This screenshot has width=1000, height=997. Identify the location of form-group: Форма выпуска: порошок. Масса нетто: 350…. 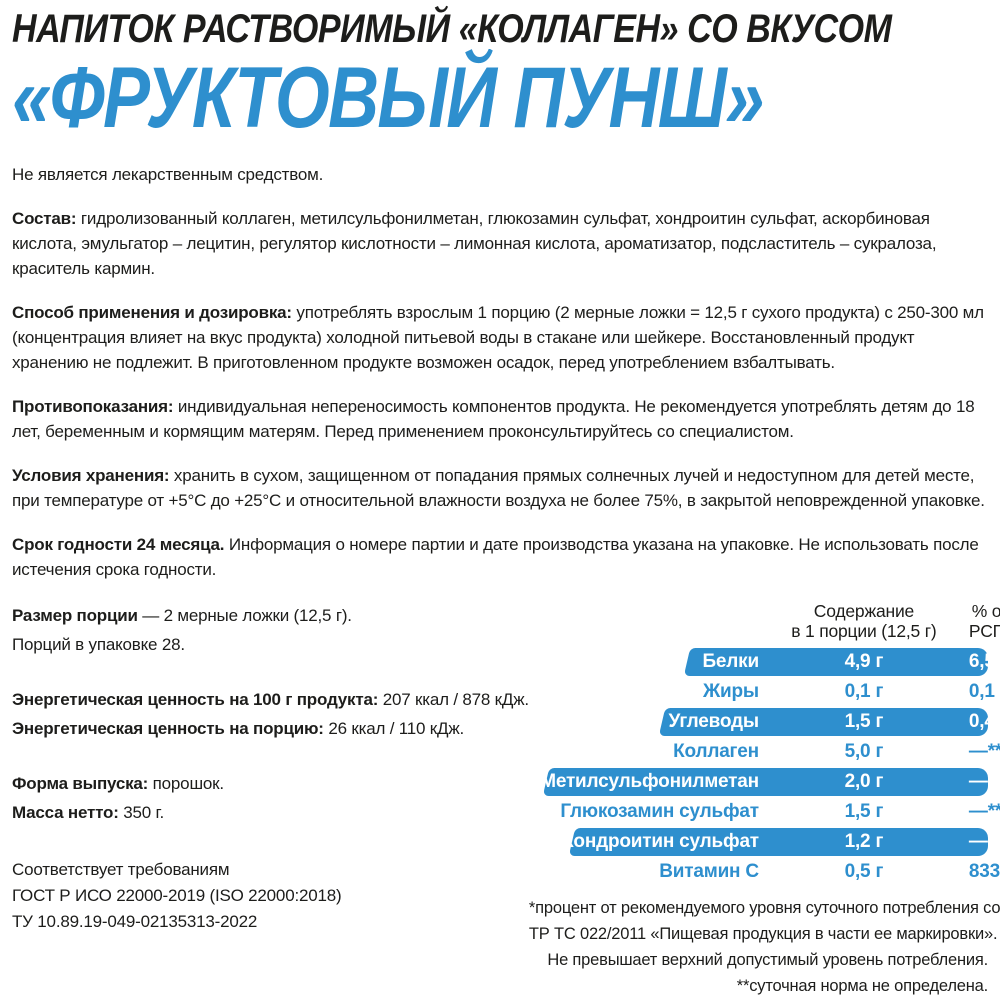
(270, 798).